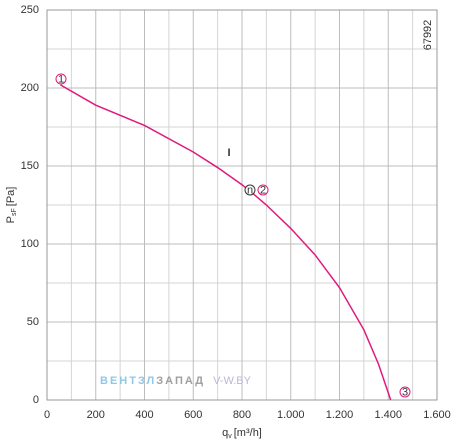 Image resolution: width=457 pixels, height=444 pixels. What do you see at coordinates (228, 153) in the screenshot?
I see `curve-label: I` at bounding box center [228, 153].